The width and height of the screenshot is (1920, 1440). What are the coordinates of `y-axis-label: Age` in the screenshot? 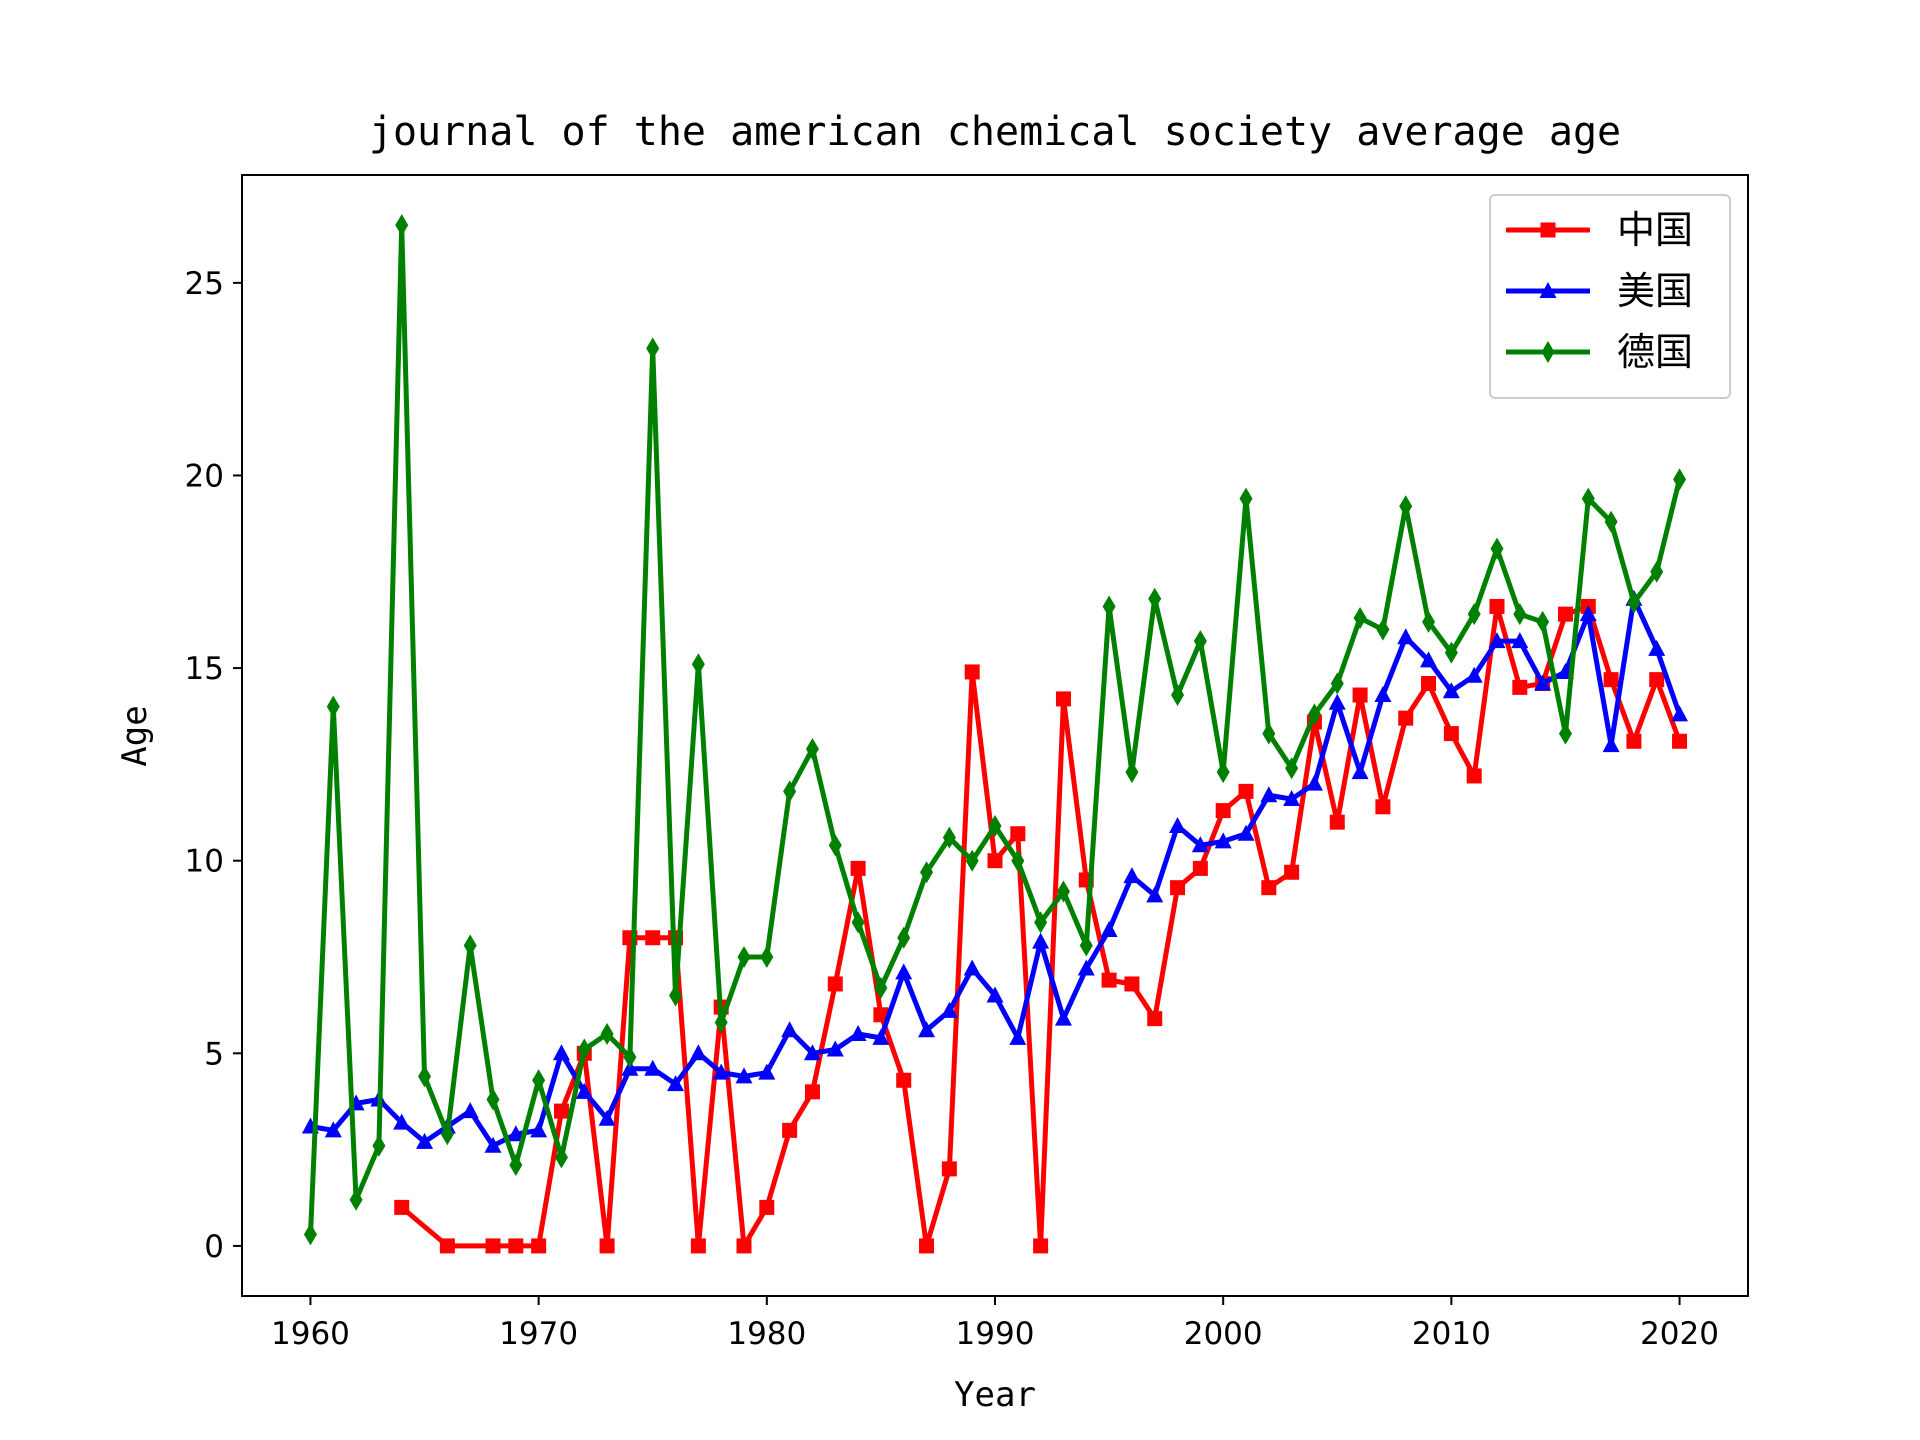 It's located at (135, 735).